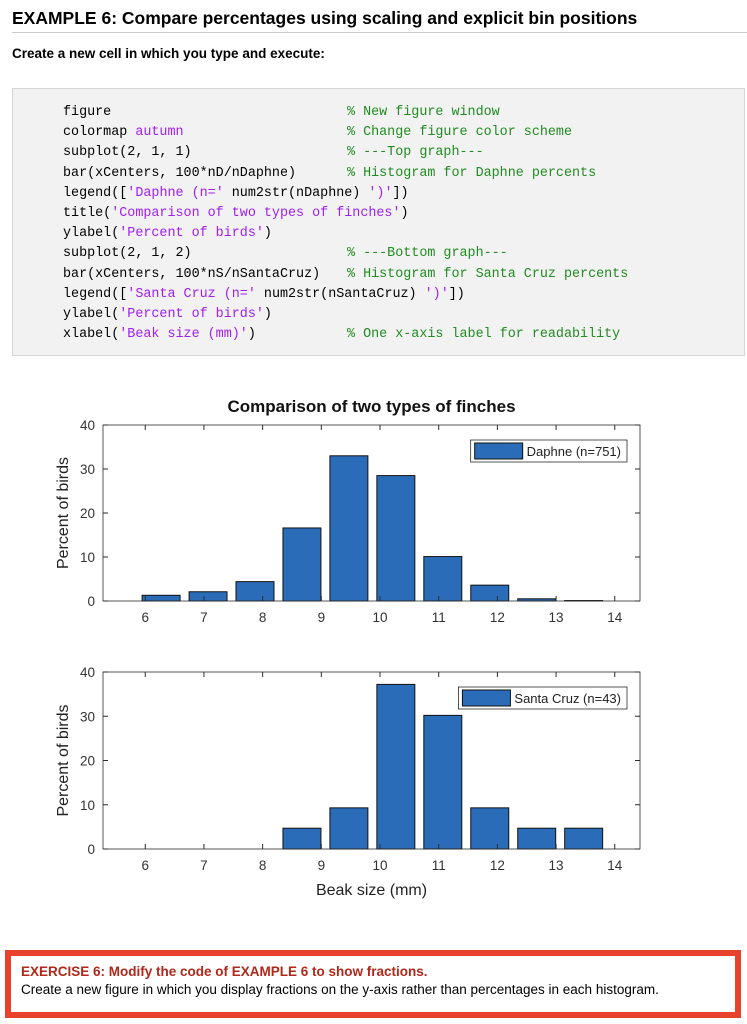  I want to click on code-token: 'Comparison of two types of finches', so click(256, 213).